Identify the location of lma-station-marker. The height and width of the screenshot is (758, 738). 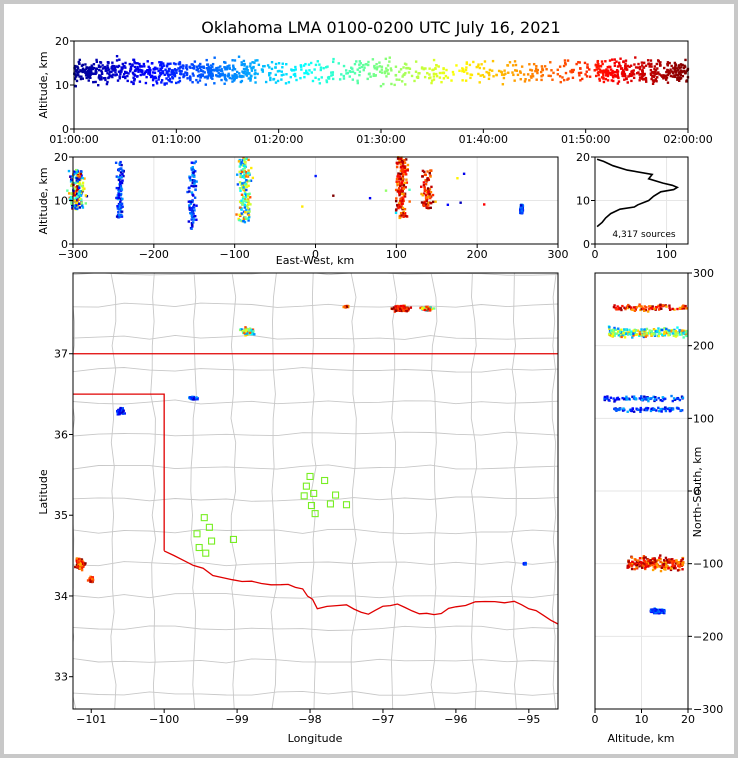
(209, 527).